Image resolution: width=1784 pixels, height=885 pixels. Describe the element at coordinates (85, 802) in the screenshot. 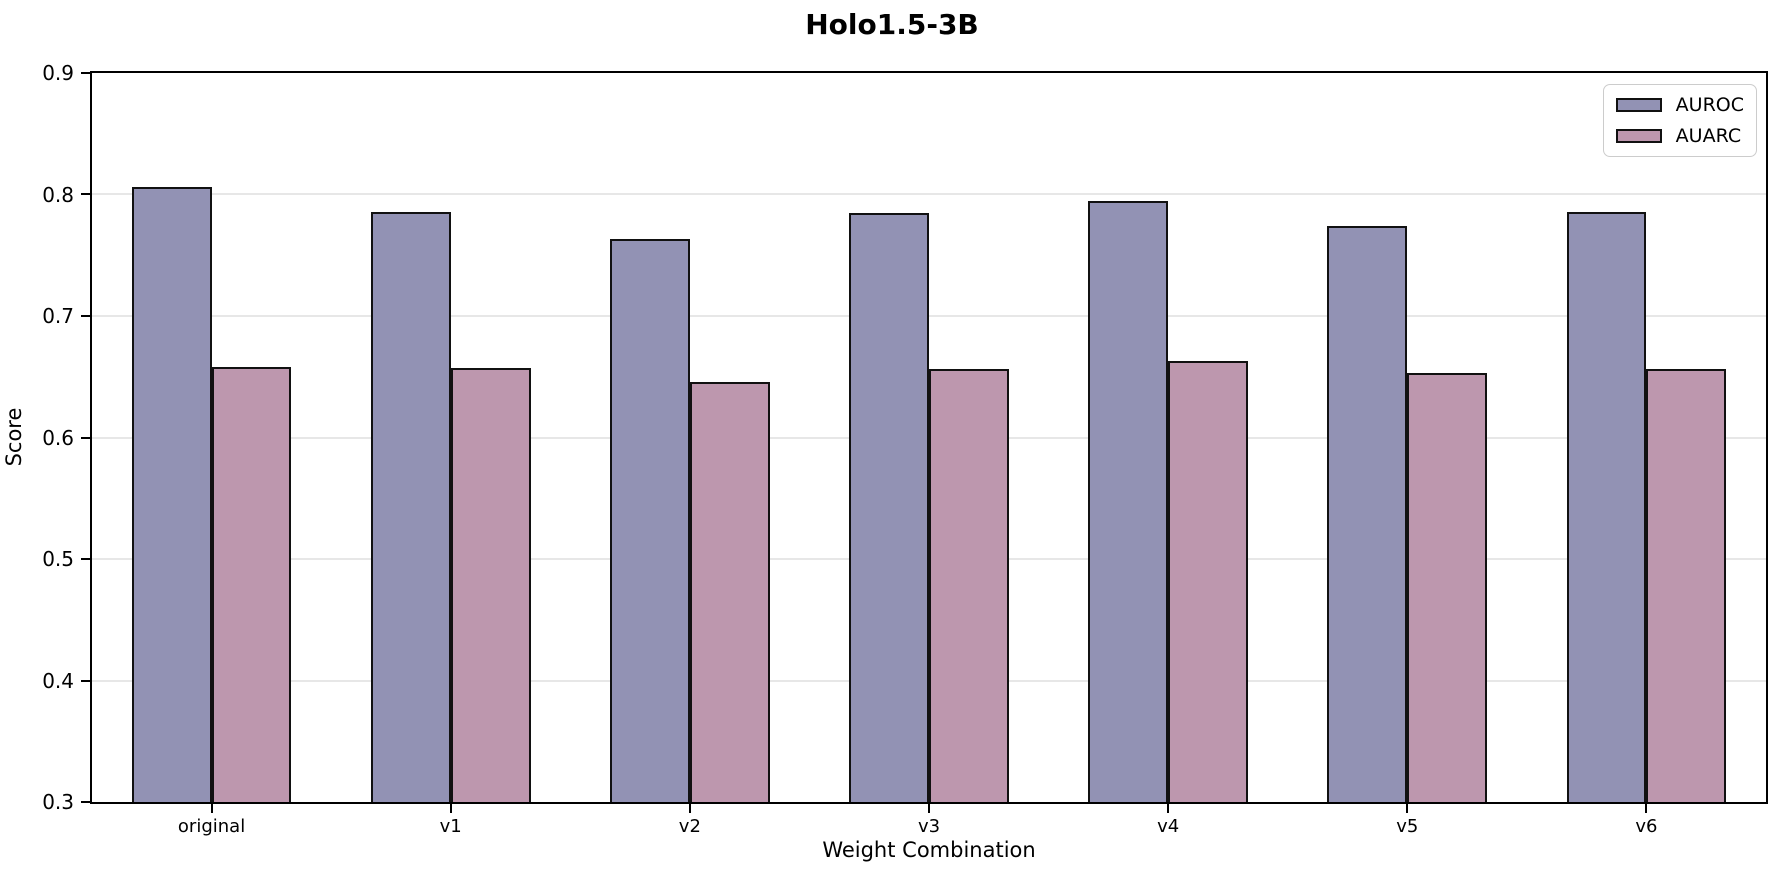

I see `y-tick-mark-0.3` at that location.